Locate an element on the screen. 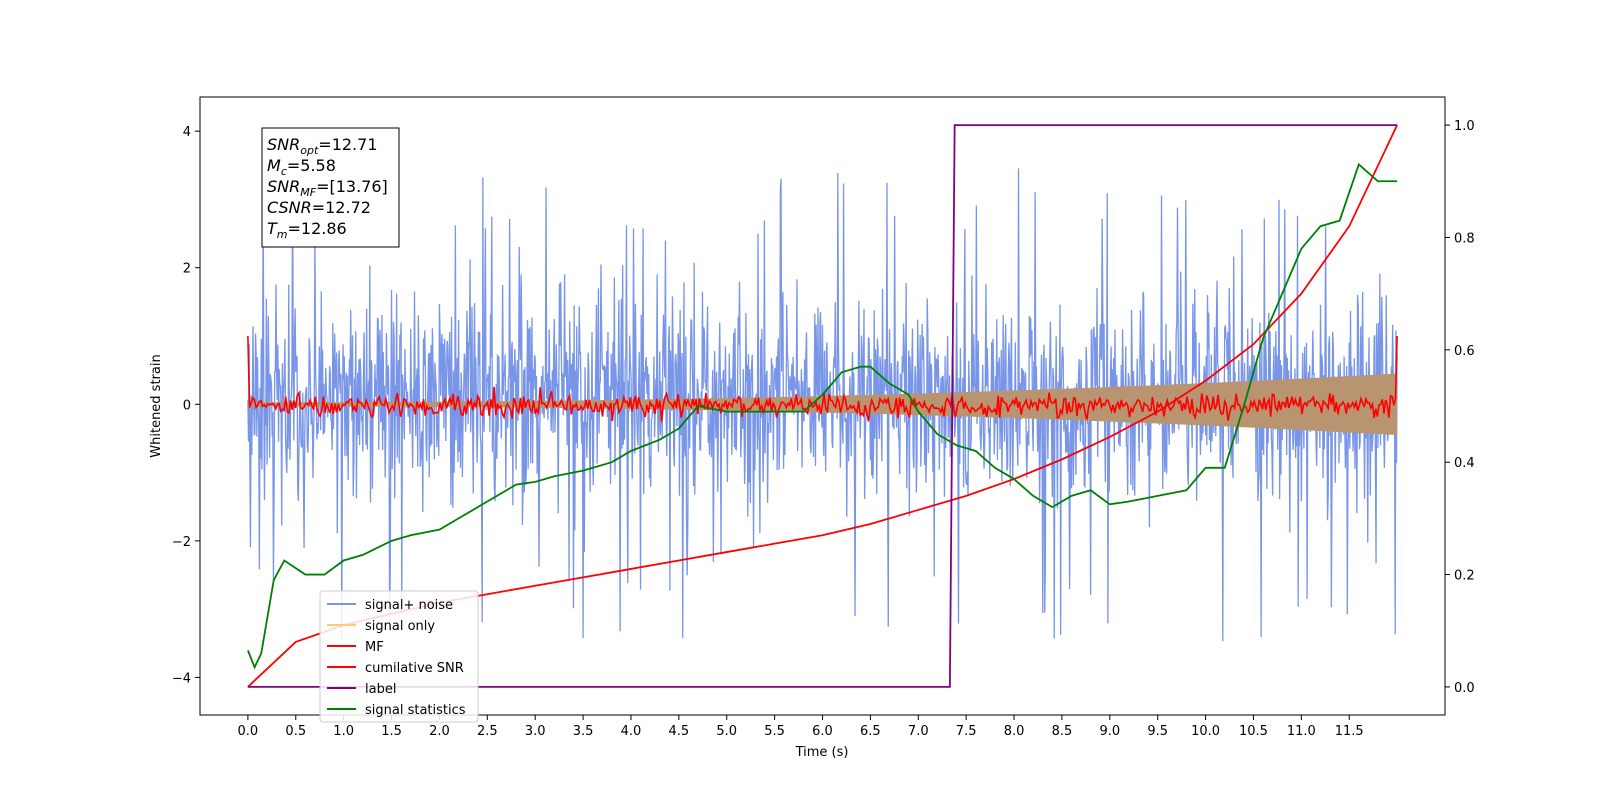 The width and height of the screenshot is (1600, 800). x-tick-label: 5.0 is located at coordinates (726, 731).